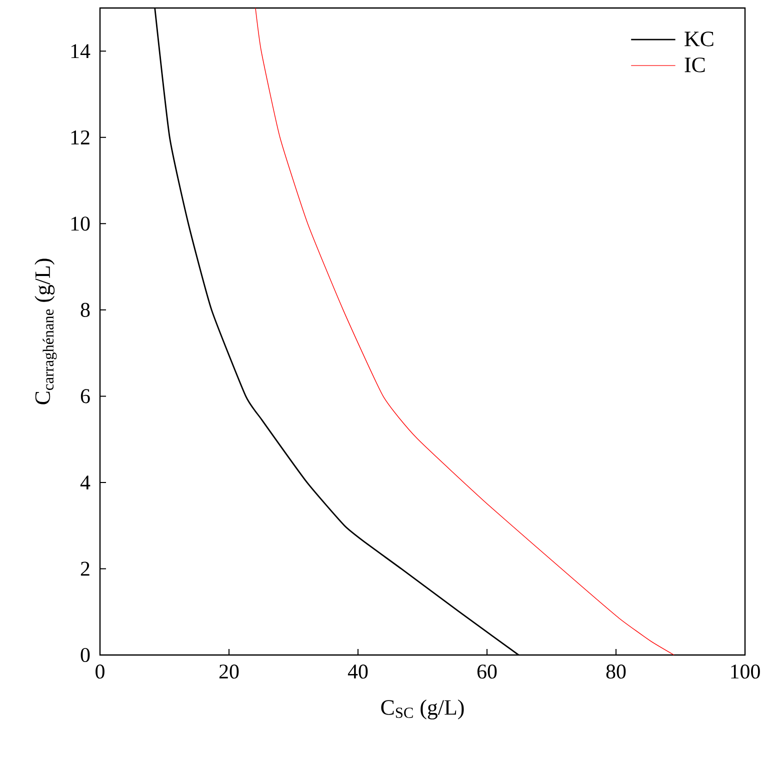 The width and height of the screenshot is (770, 766). I want to click on x-tick-label: 60, so click(487, 671).